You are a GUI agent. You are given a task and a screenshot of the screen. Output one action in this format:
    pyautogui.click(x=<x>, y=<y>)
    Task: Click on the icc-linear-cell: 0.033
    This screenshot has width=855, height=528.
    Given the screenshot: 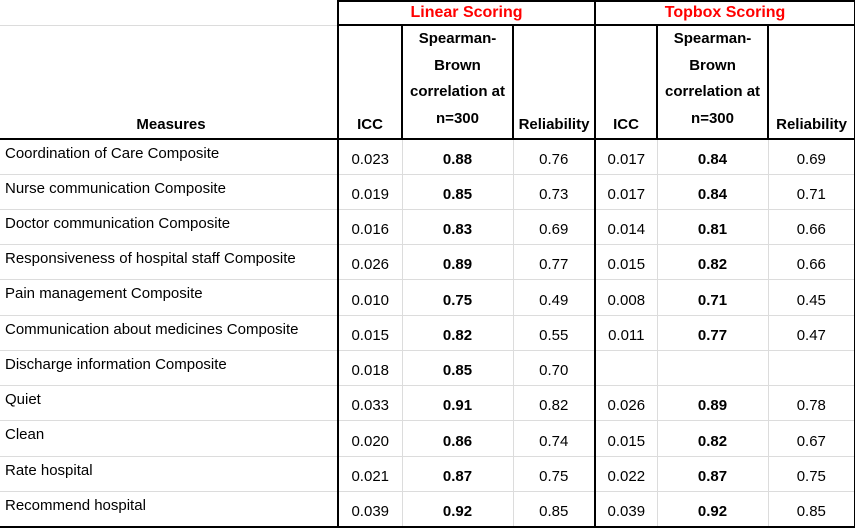 What is the action you would take?
    pyautogui.click(x=369, y=403)
    